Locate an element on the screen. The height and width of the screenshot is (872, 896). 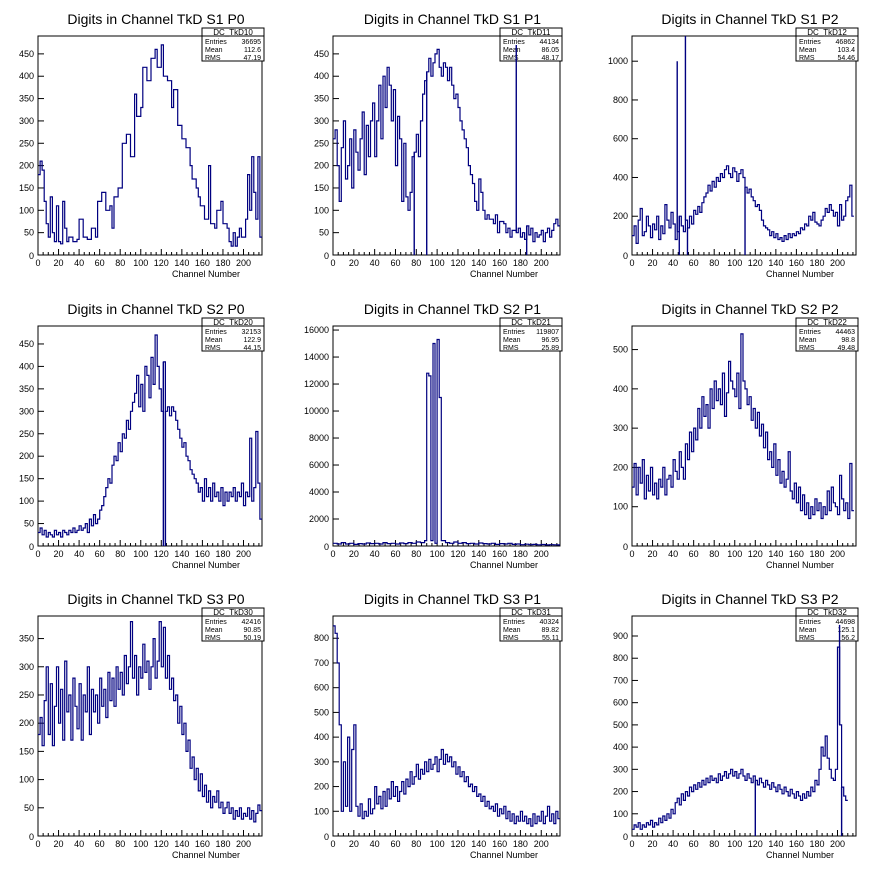
y-tick-label: 2000 is located at coordinates (319, 519).